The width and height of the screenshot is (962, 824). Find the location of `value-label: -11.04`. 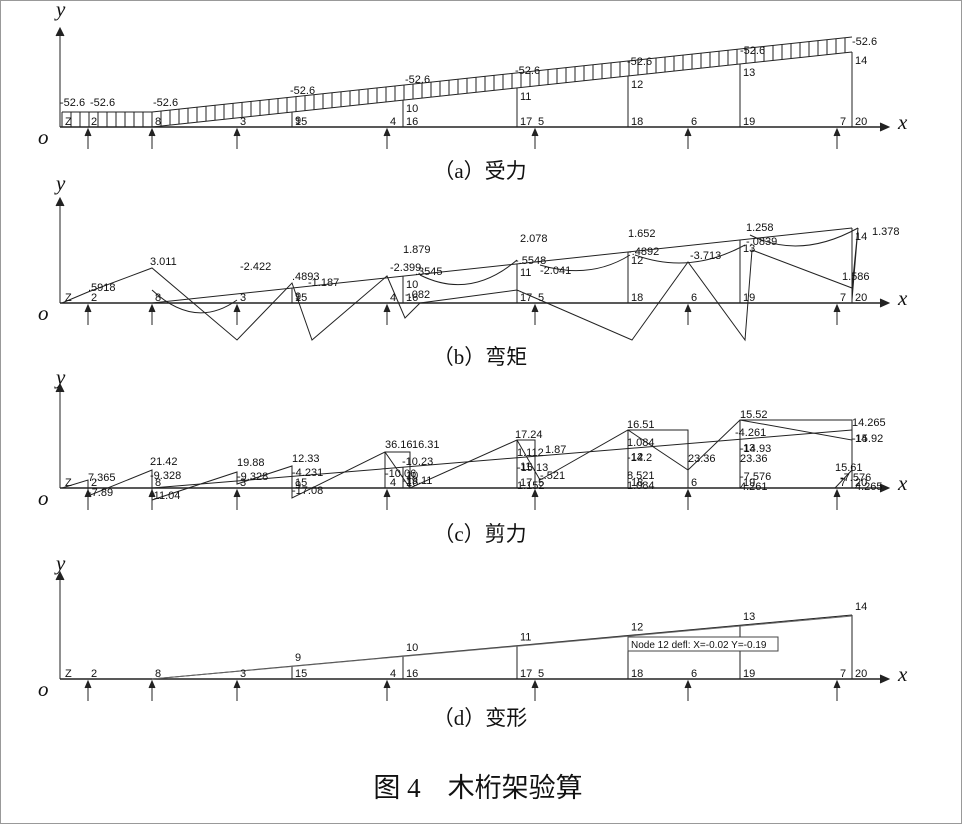

value-label: -11.04 is located at coordinates (165, 496).